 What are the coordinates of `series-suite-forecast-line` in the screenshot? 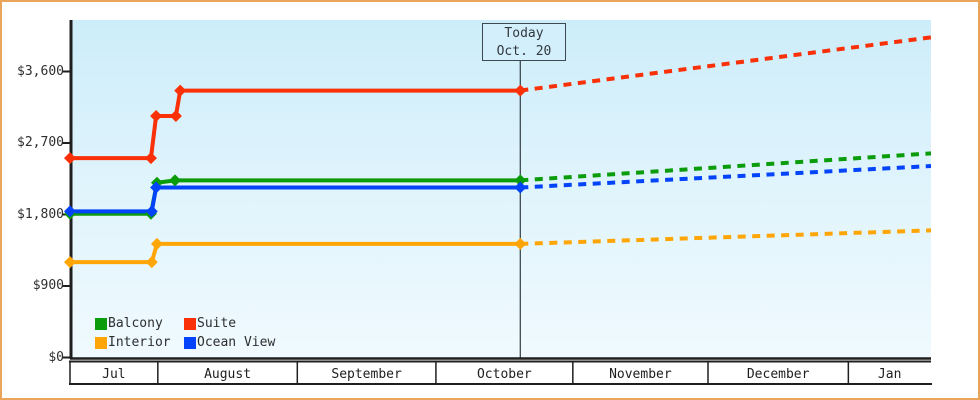 It's located at (726, 64).